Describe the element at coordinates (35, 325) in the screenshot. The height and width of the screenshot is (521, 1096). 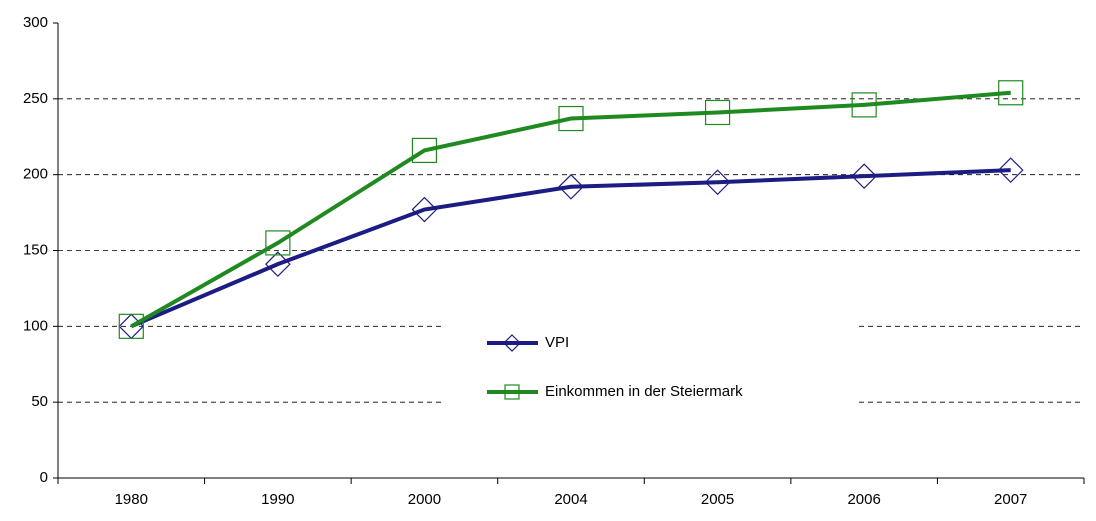
I see `y-tick-label: 100` at that location.